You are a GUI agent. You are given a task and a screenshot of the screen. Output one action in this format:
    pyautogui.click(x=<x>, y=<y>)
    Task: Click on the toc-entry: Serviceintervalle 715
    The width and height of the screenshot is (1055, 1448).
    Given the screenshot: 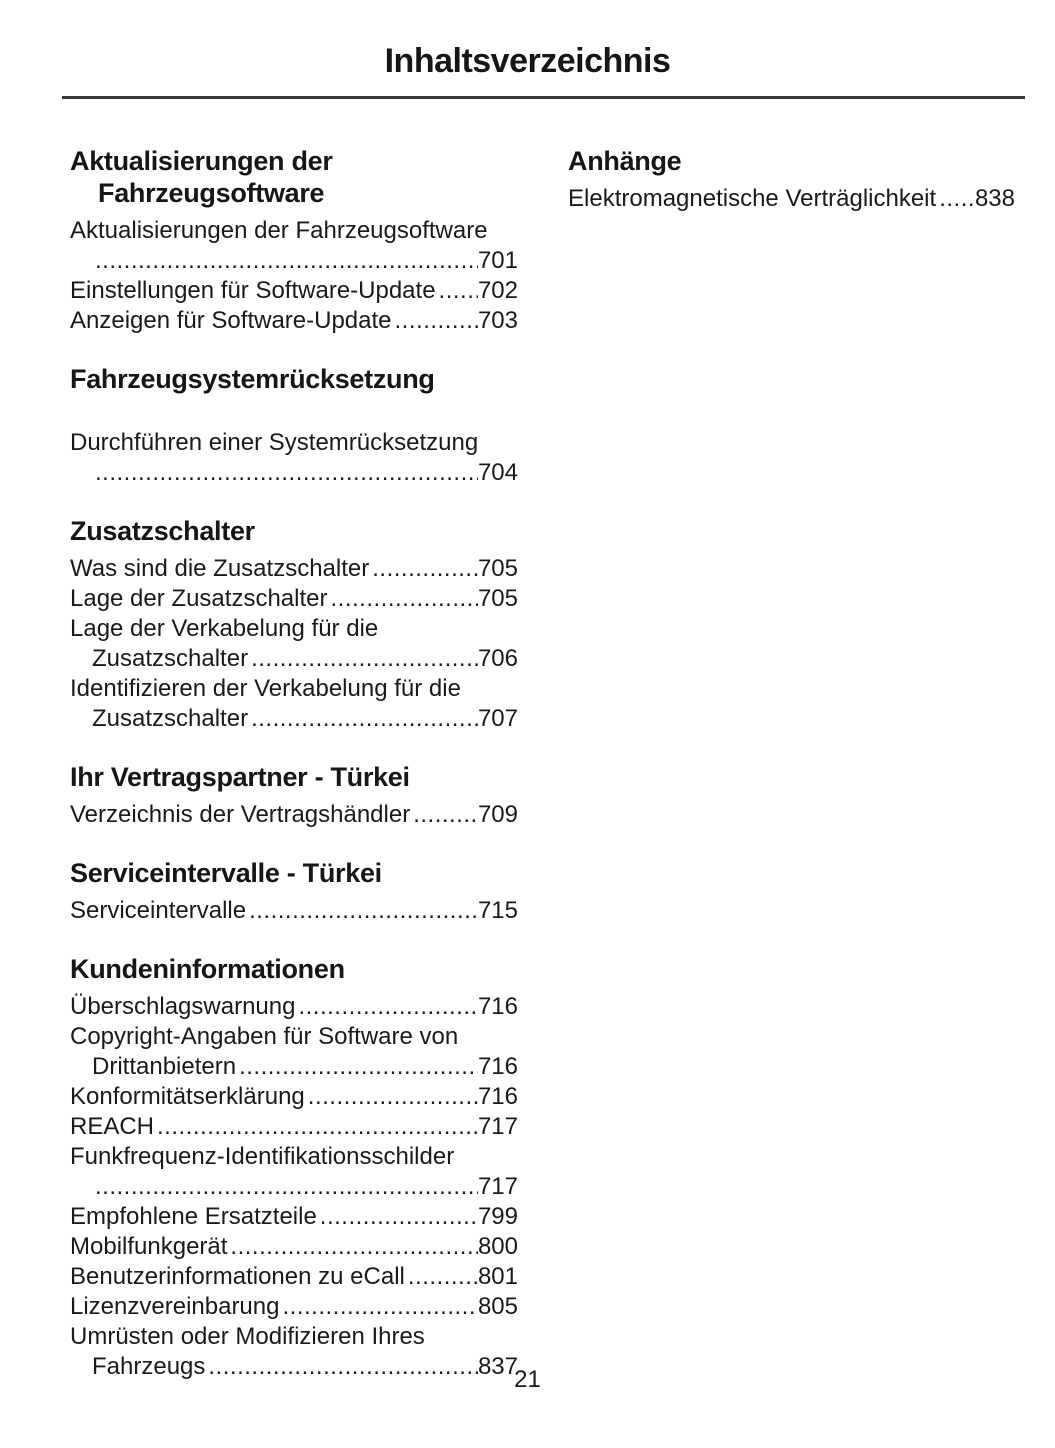 What is the action you would take?
    pyautogui.click(x=294, y=911)
    